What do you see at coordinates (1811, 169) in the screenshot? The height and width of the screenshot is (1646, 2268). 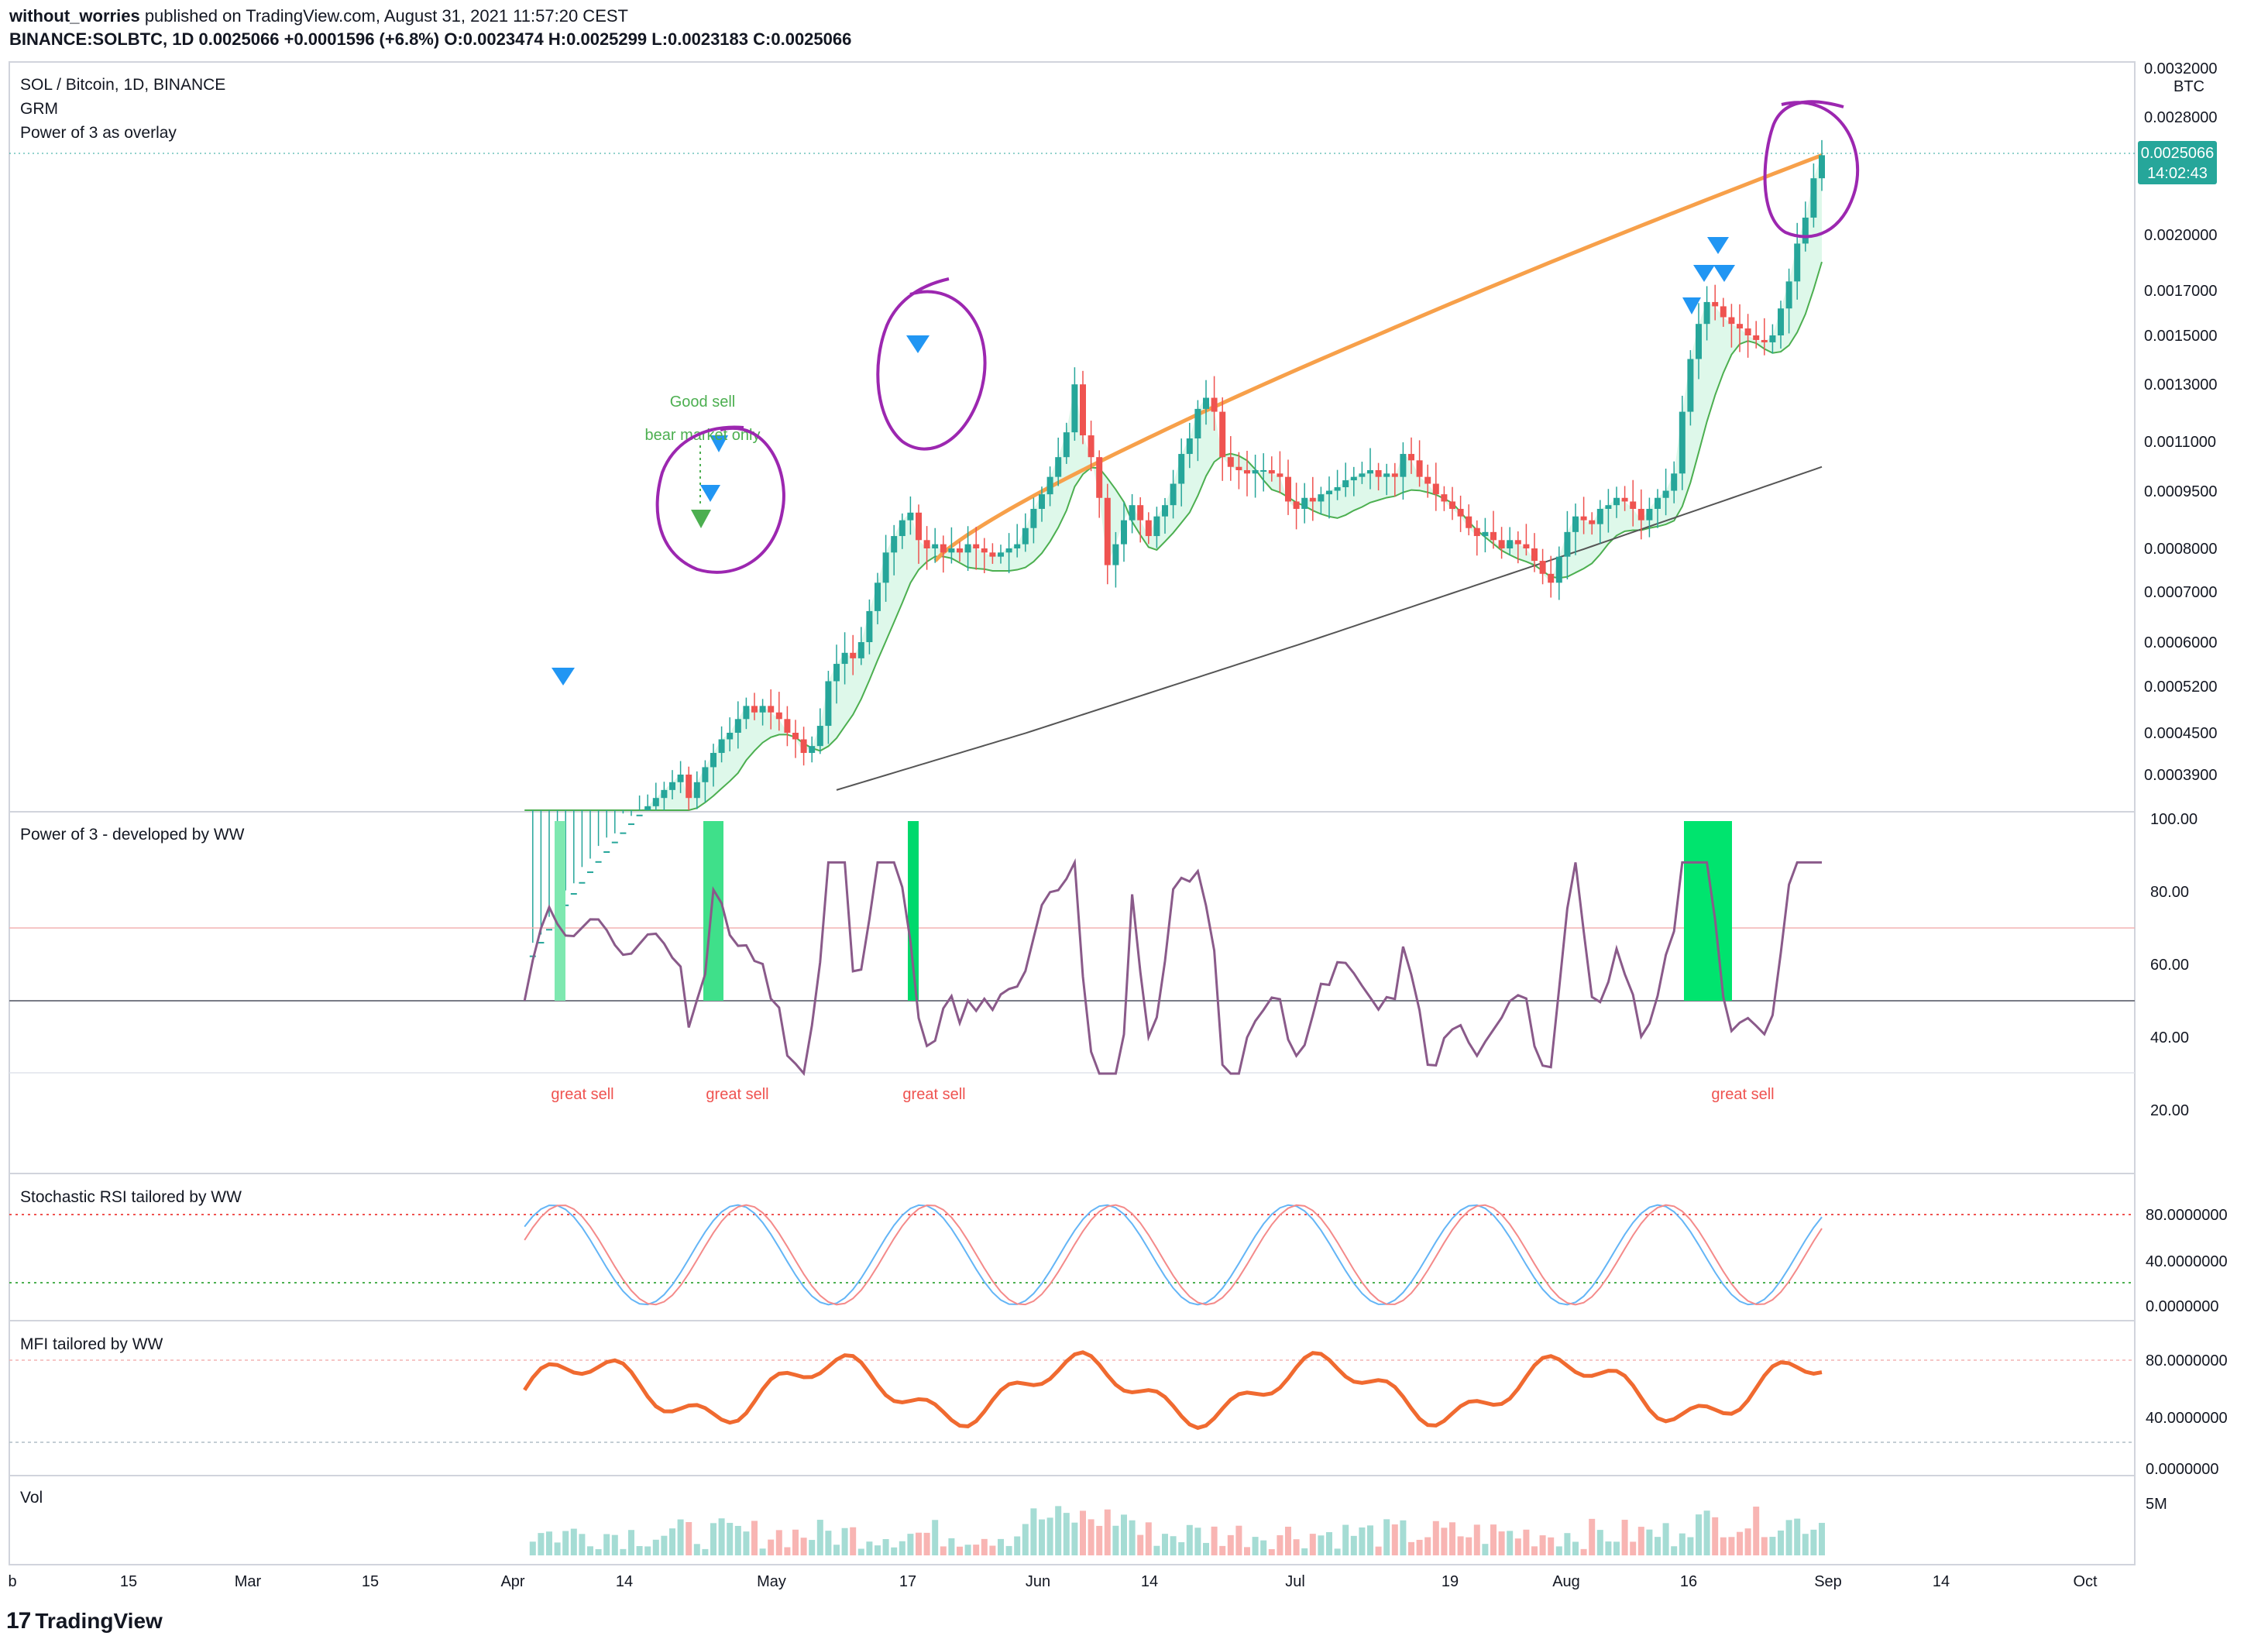 I see `circle-drawing` at bounding box center [1811, 169].